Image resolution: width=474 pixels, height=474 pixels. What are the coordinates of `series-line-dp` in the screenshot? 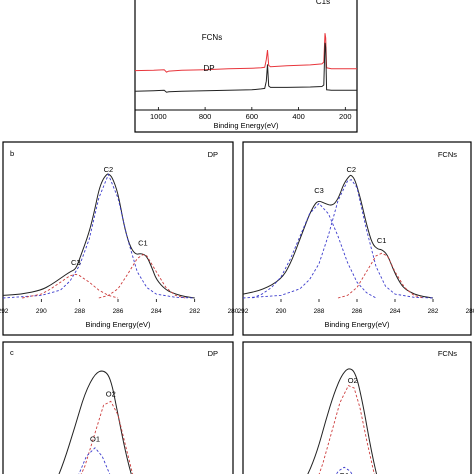 It's located at (246, 67).